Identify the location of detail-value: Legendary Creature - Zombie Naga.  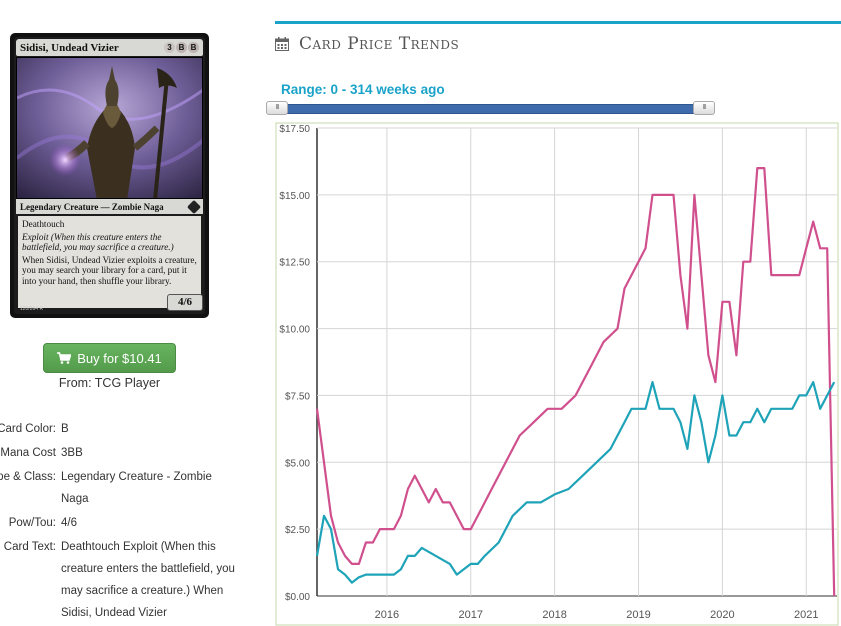
(136, 488).